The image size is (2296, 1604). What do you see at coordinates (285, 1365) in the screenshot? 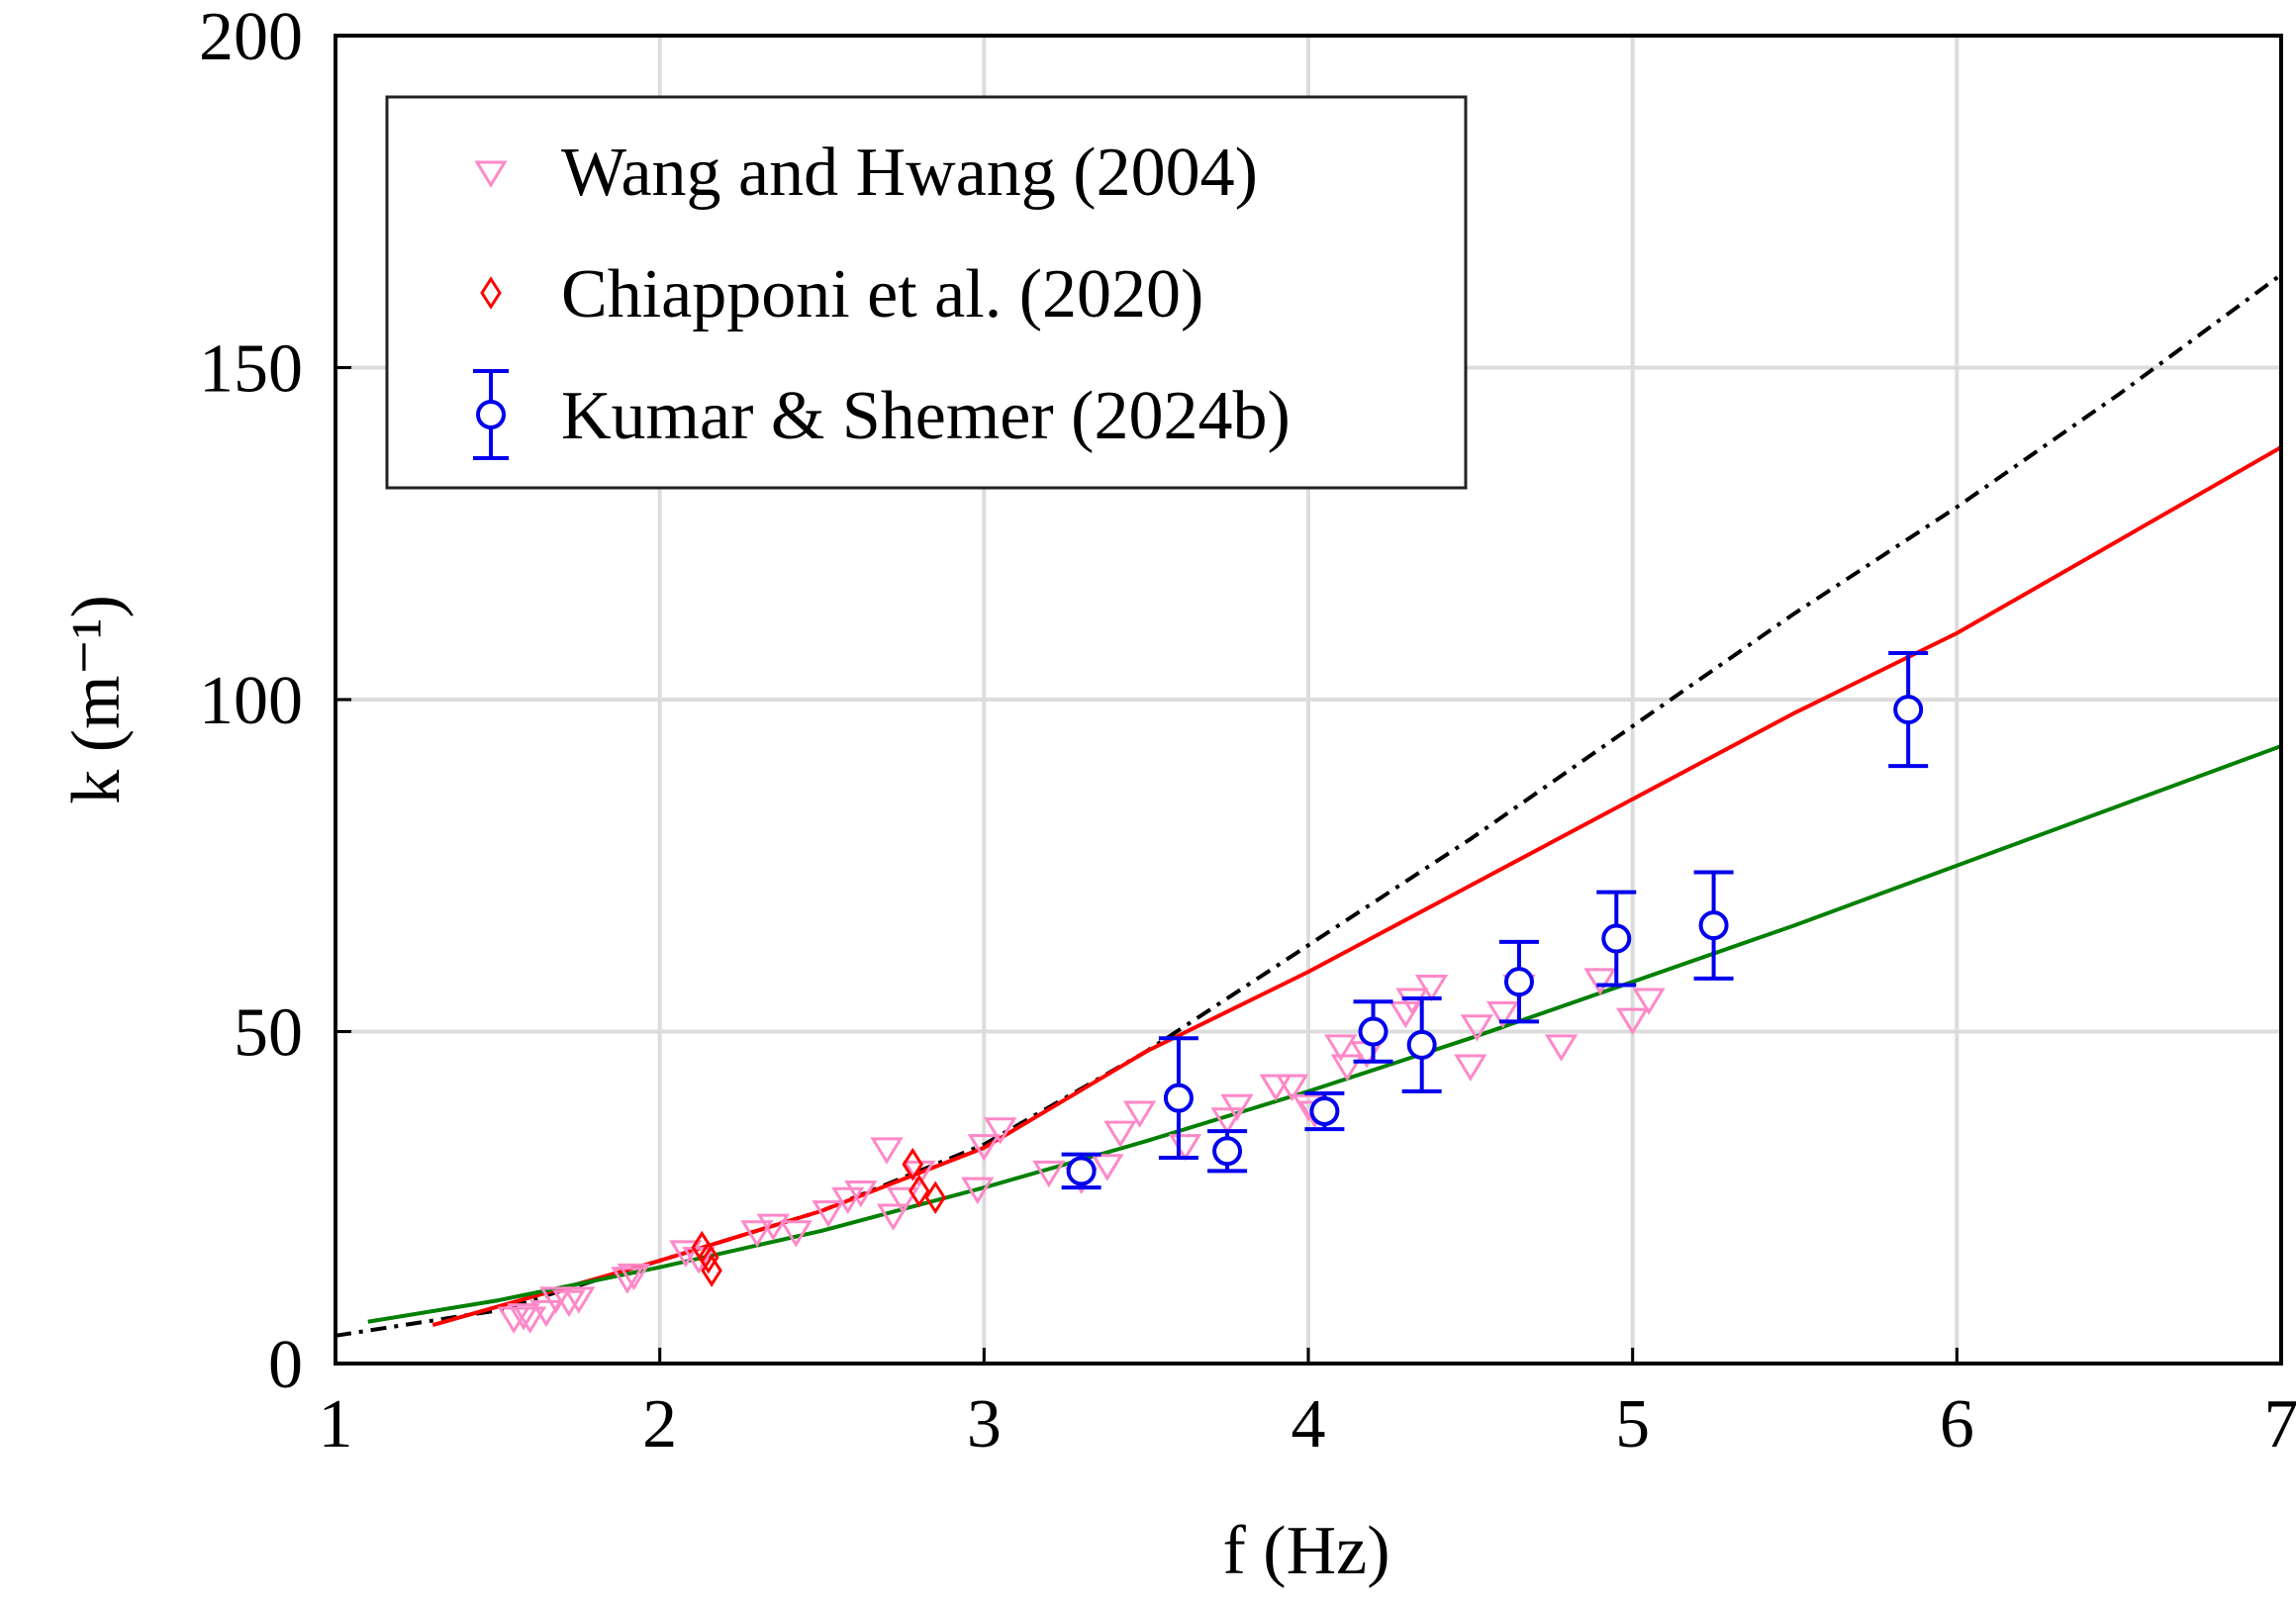
I see `y-tick-label: 0` at bounding box center [285, 1365].